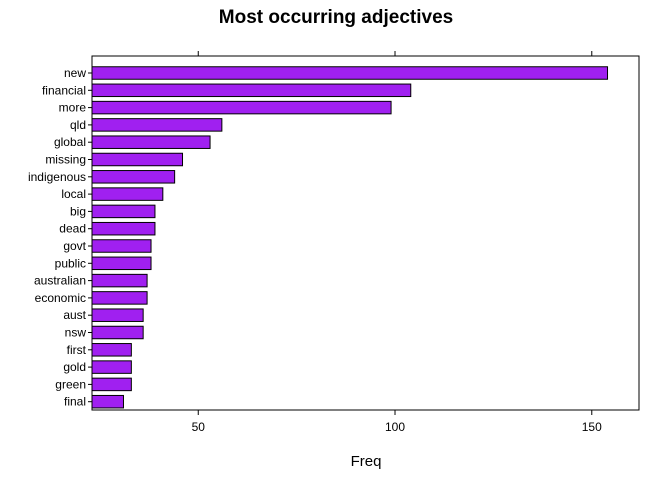  What do you see at coordinates (111, 350) in the screenshot?
I see `bar-first` at bounding box center [111, 350].